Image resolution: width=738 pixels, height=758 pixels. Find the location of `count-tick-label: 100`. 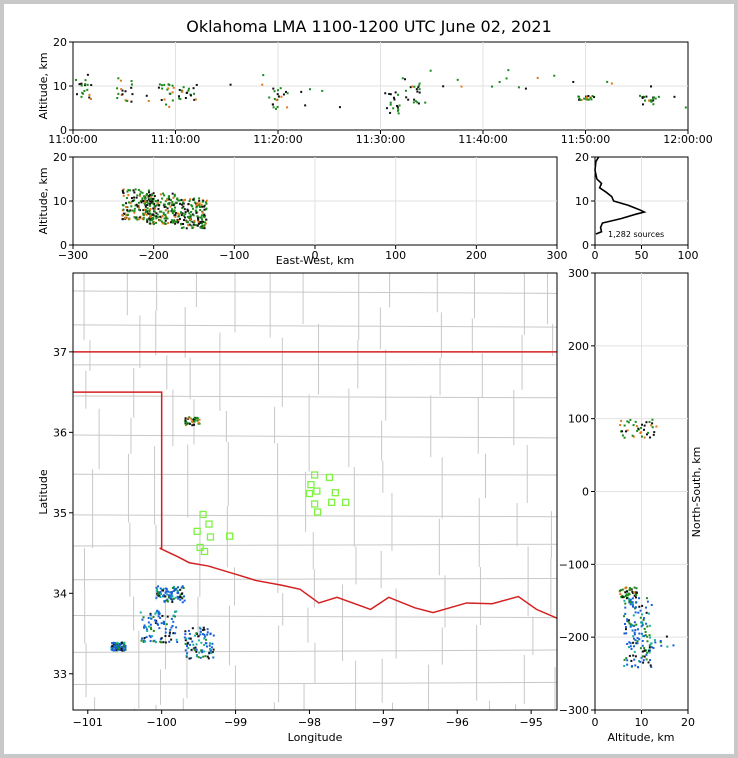

count-tick-label: 100 is located at coordinates (688, 255).